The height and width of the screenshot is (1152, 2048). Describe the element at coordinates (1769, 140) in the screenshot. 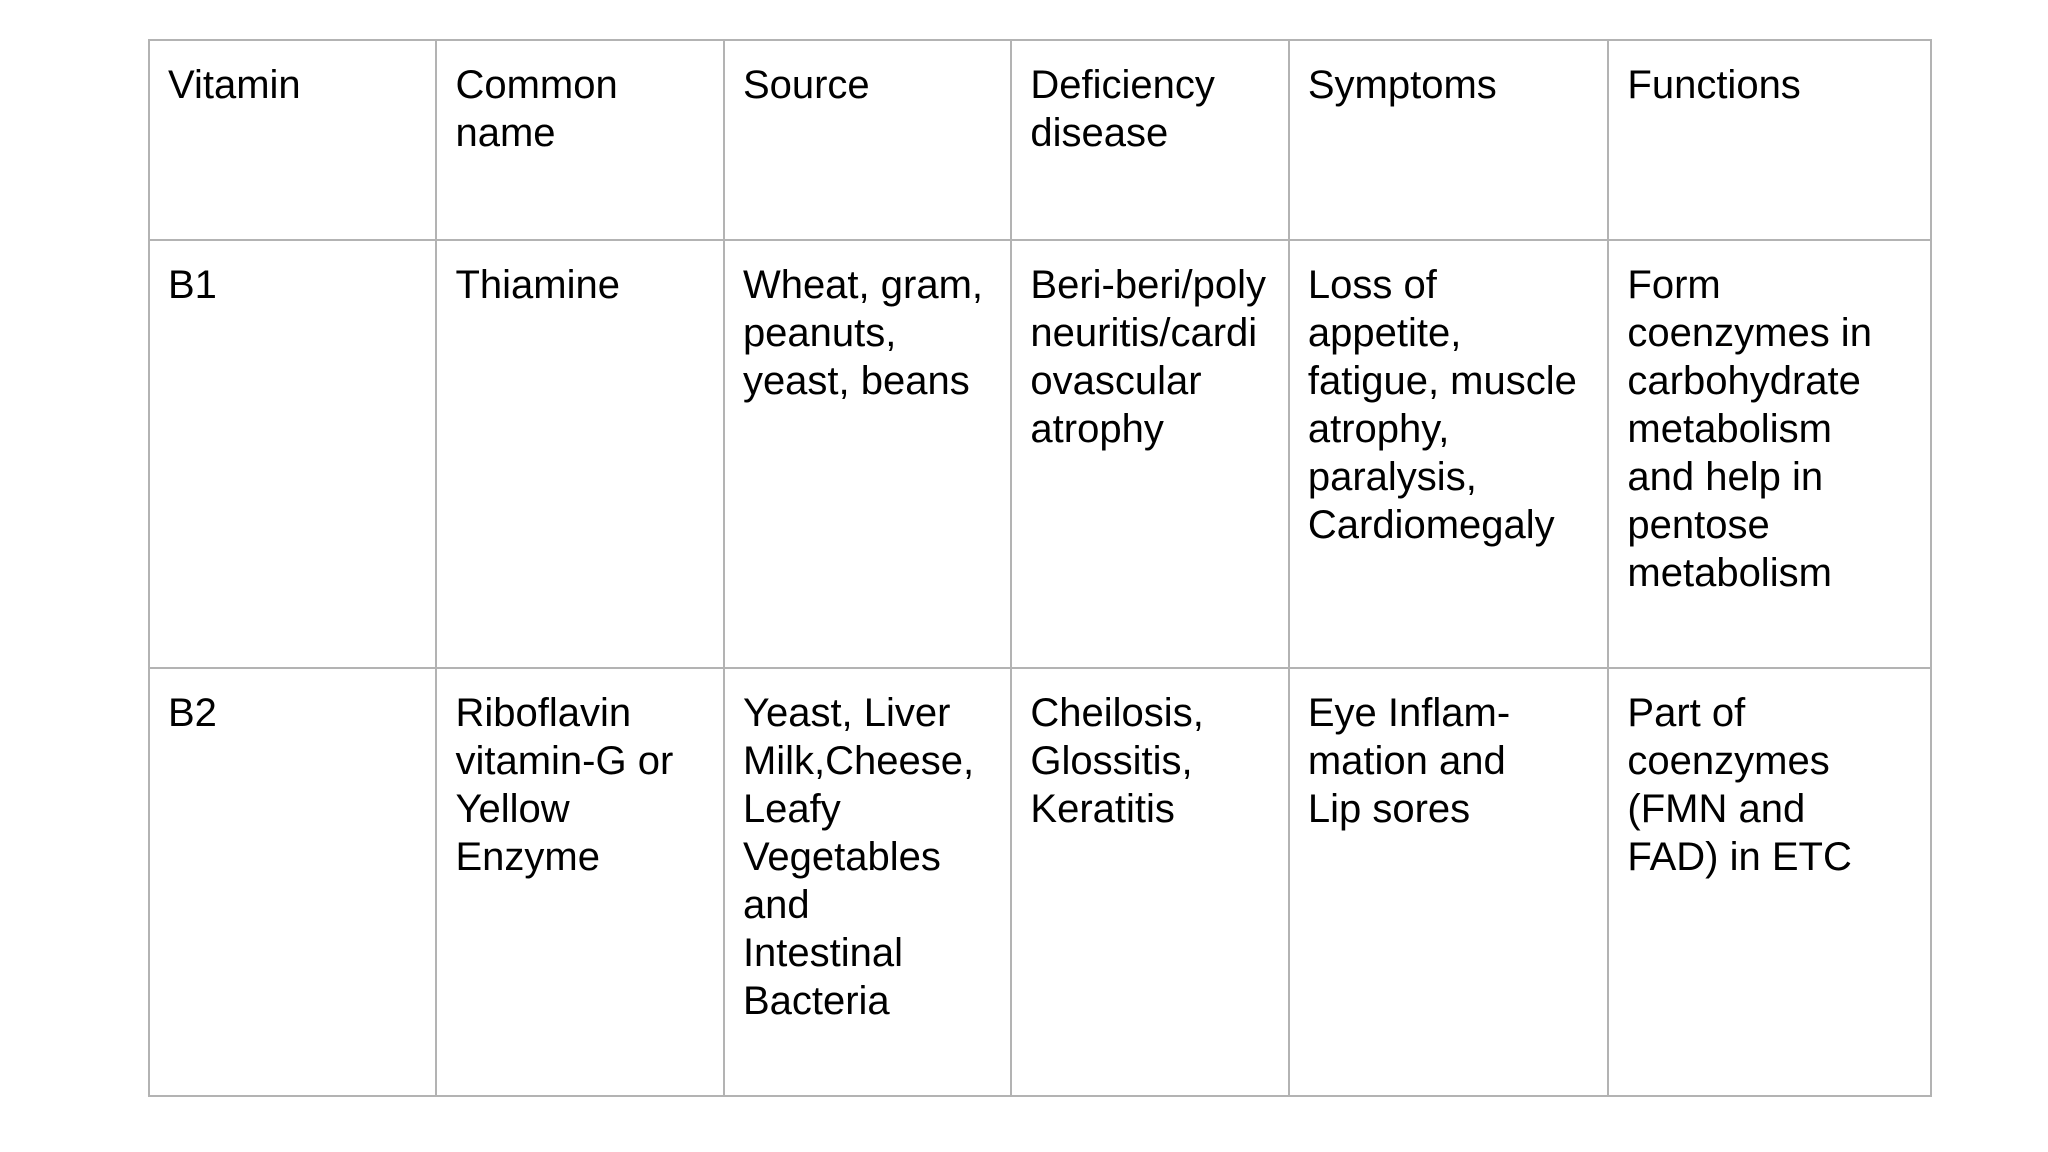

I see `header-cell-functions: Functions` at that location.